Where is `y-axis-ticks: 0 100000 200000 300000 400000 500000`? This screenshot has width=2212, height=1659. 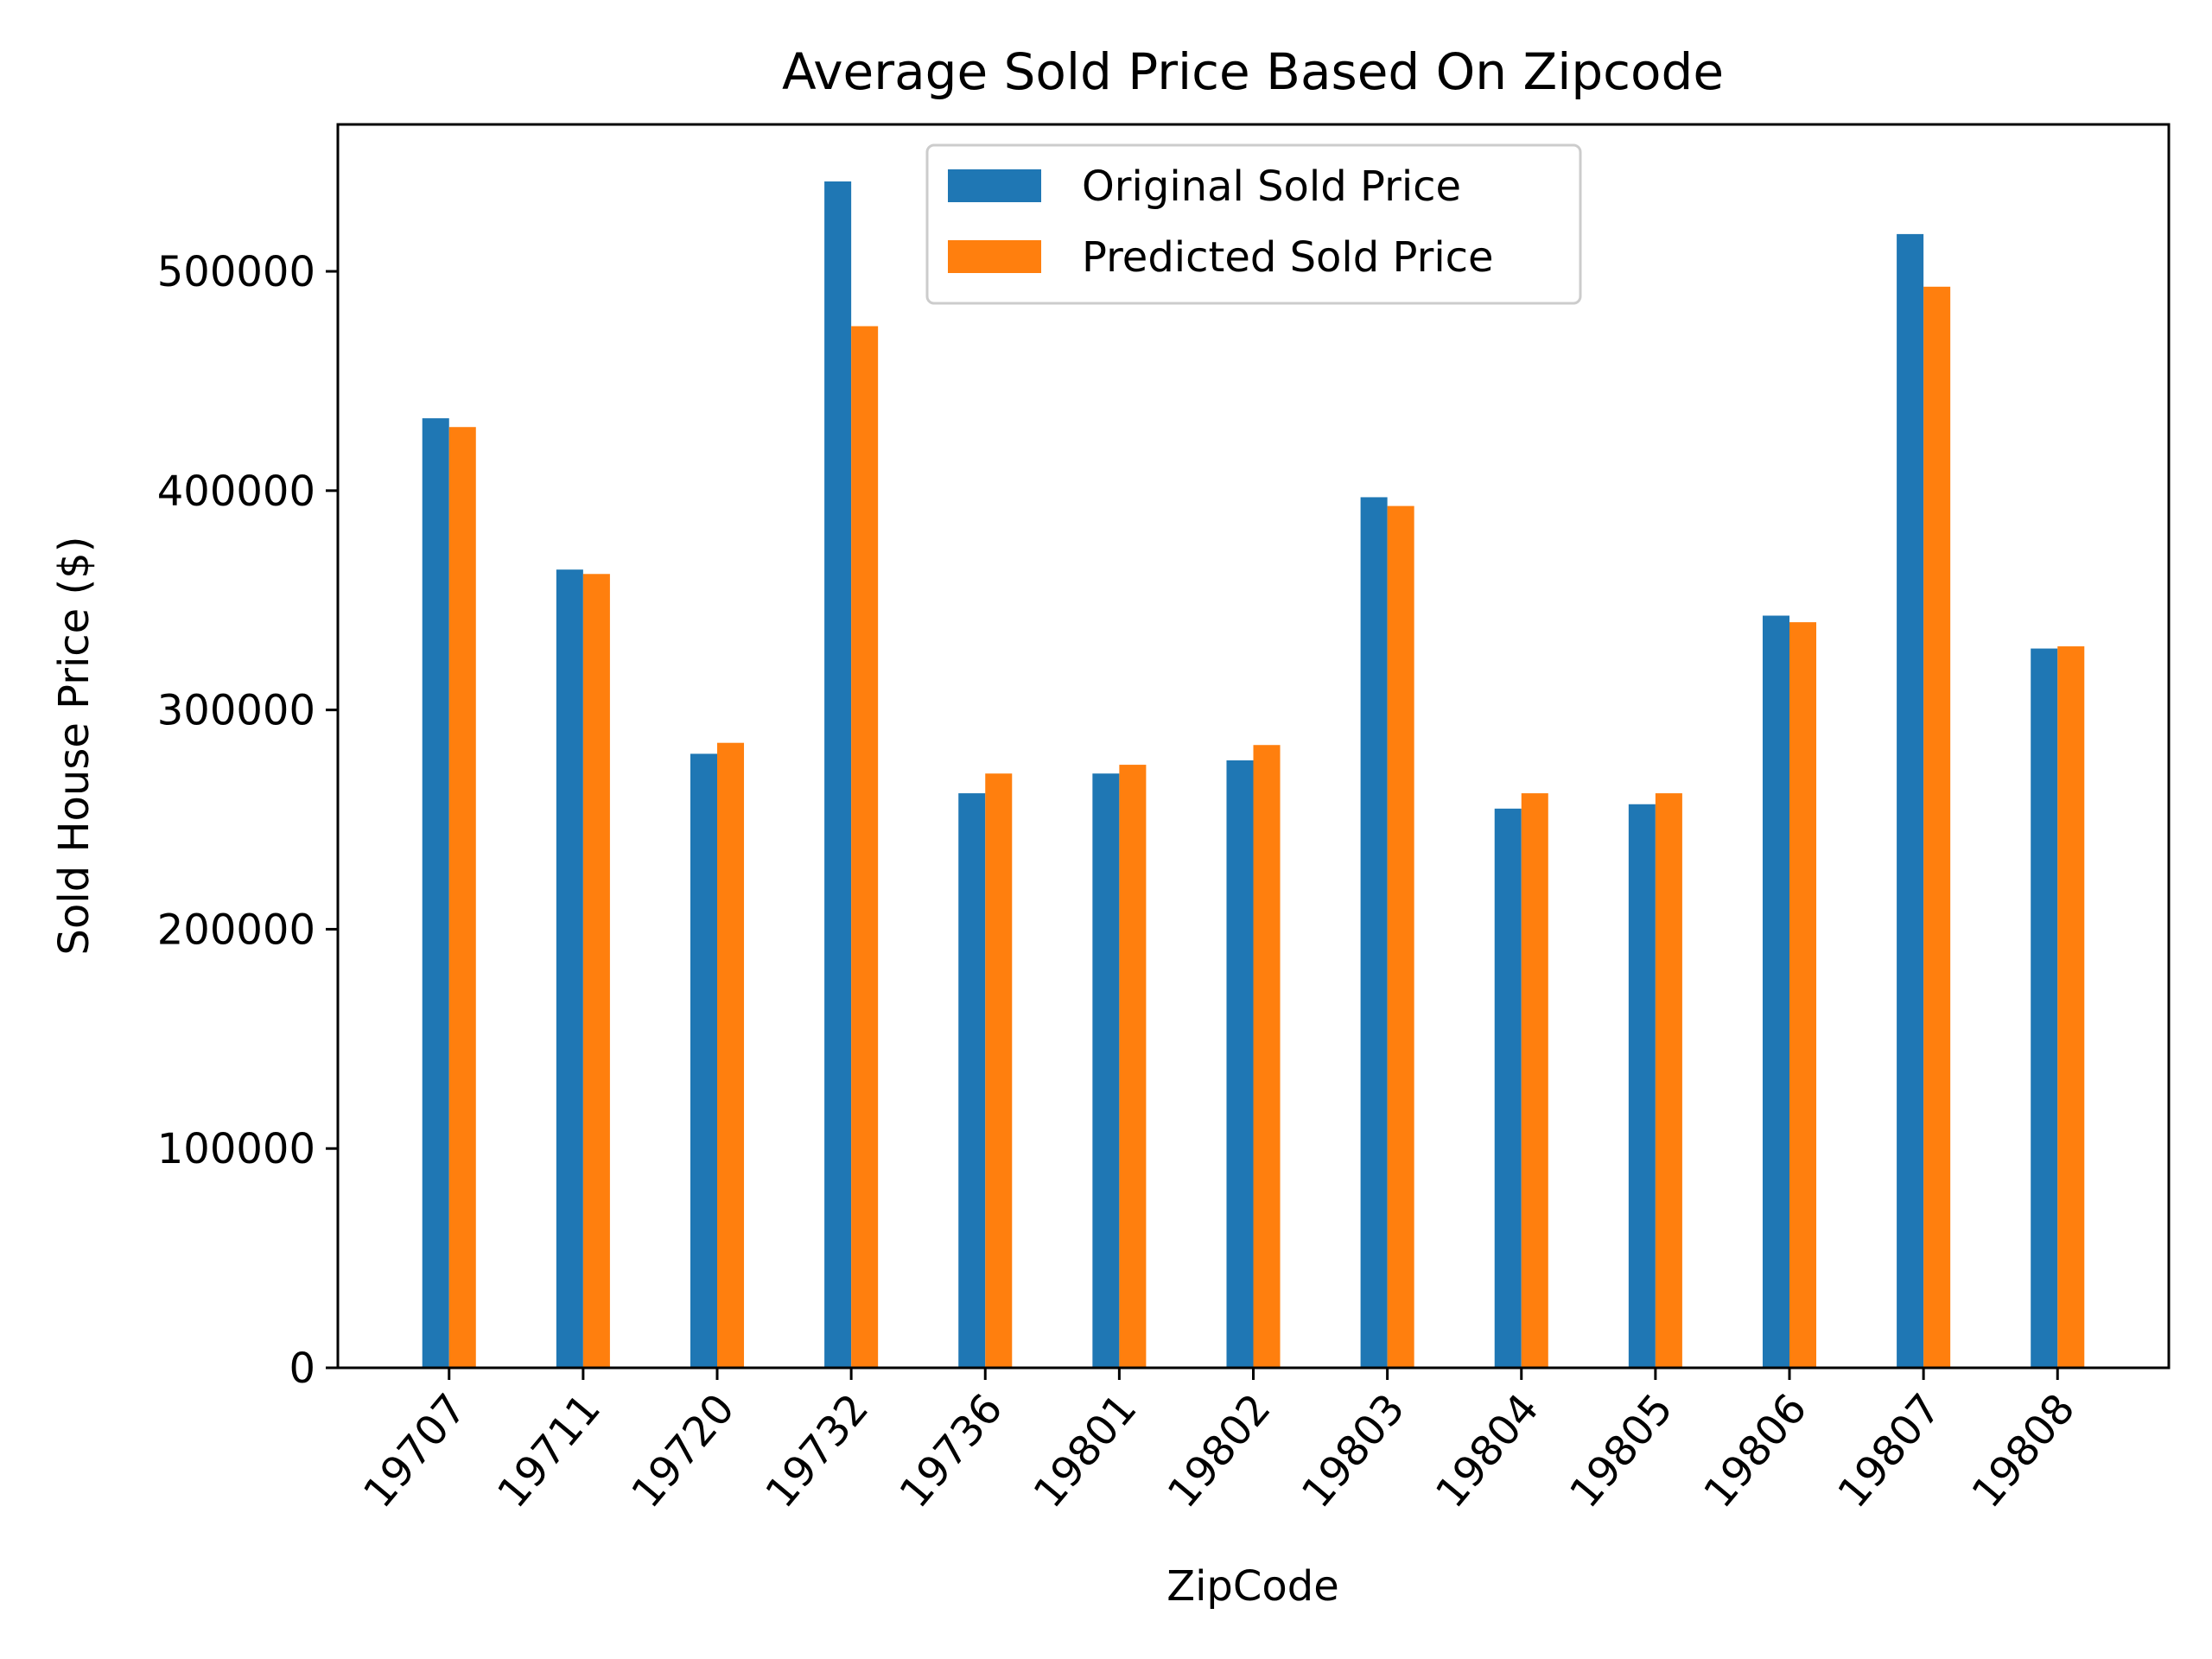
y-axis-ticks: 0 100000 200000 300000 400000 500000 is located at coordinates (247, 820).